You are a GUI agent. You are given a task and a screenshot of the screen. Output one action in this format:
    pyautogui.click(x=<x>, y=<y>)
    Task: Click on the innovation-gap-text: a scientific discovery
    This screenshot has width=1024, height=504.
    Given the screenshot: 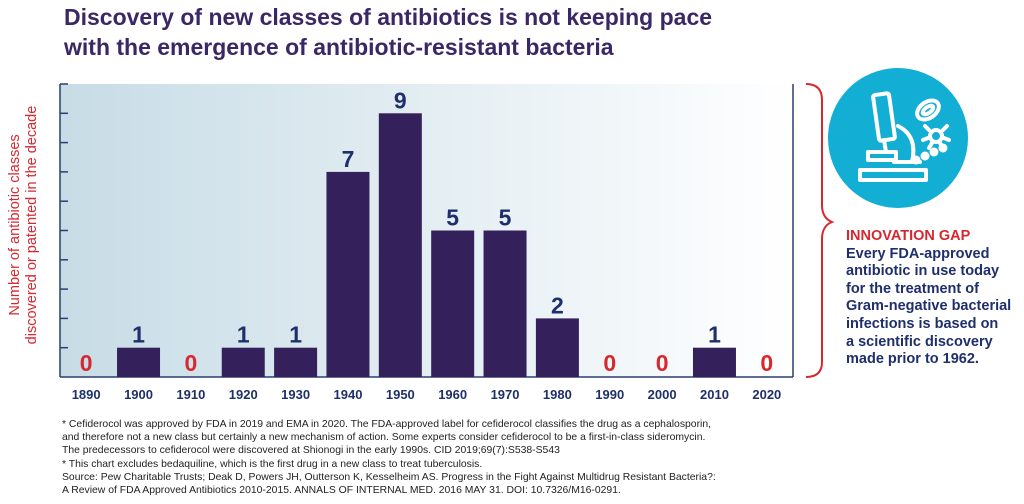 What is the action you would take?
    pyautogui.click(x=919, y=341)
    